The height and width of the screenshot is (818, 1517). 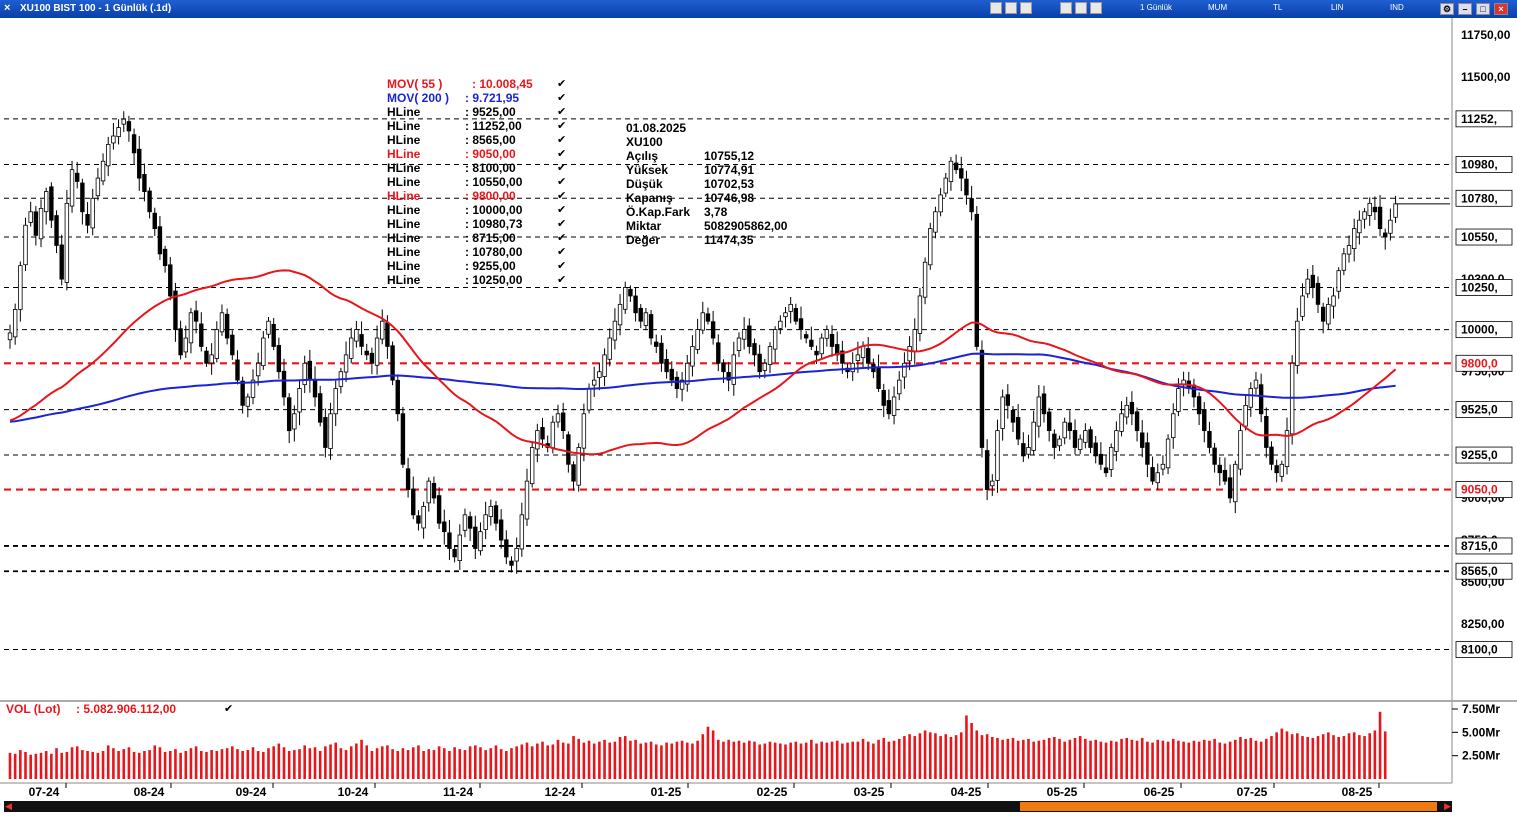 I want to click on hline-legend-value: : 8565,00, so click(x=490, y=140).